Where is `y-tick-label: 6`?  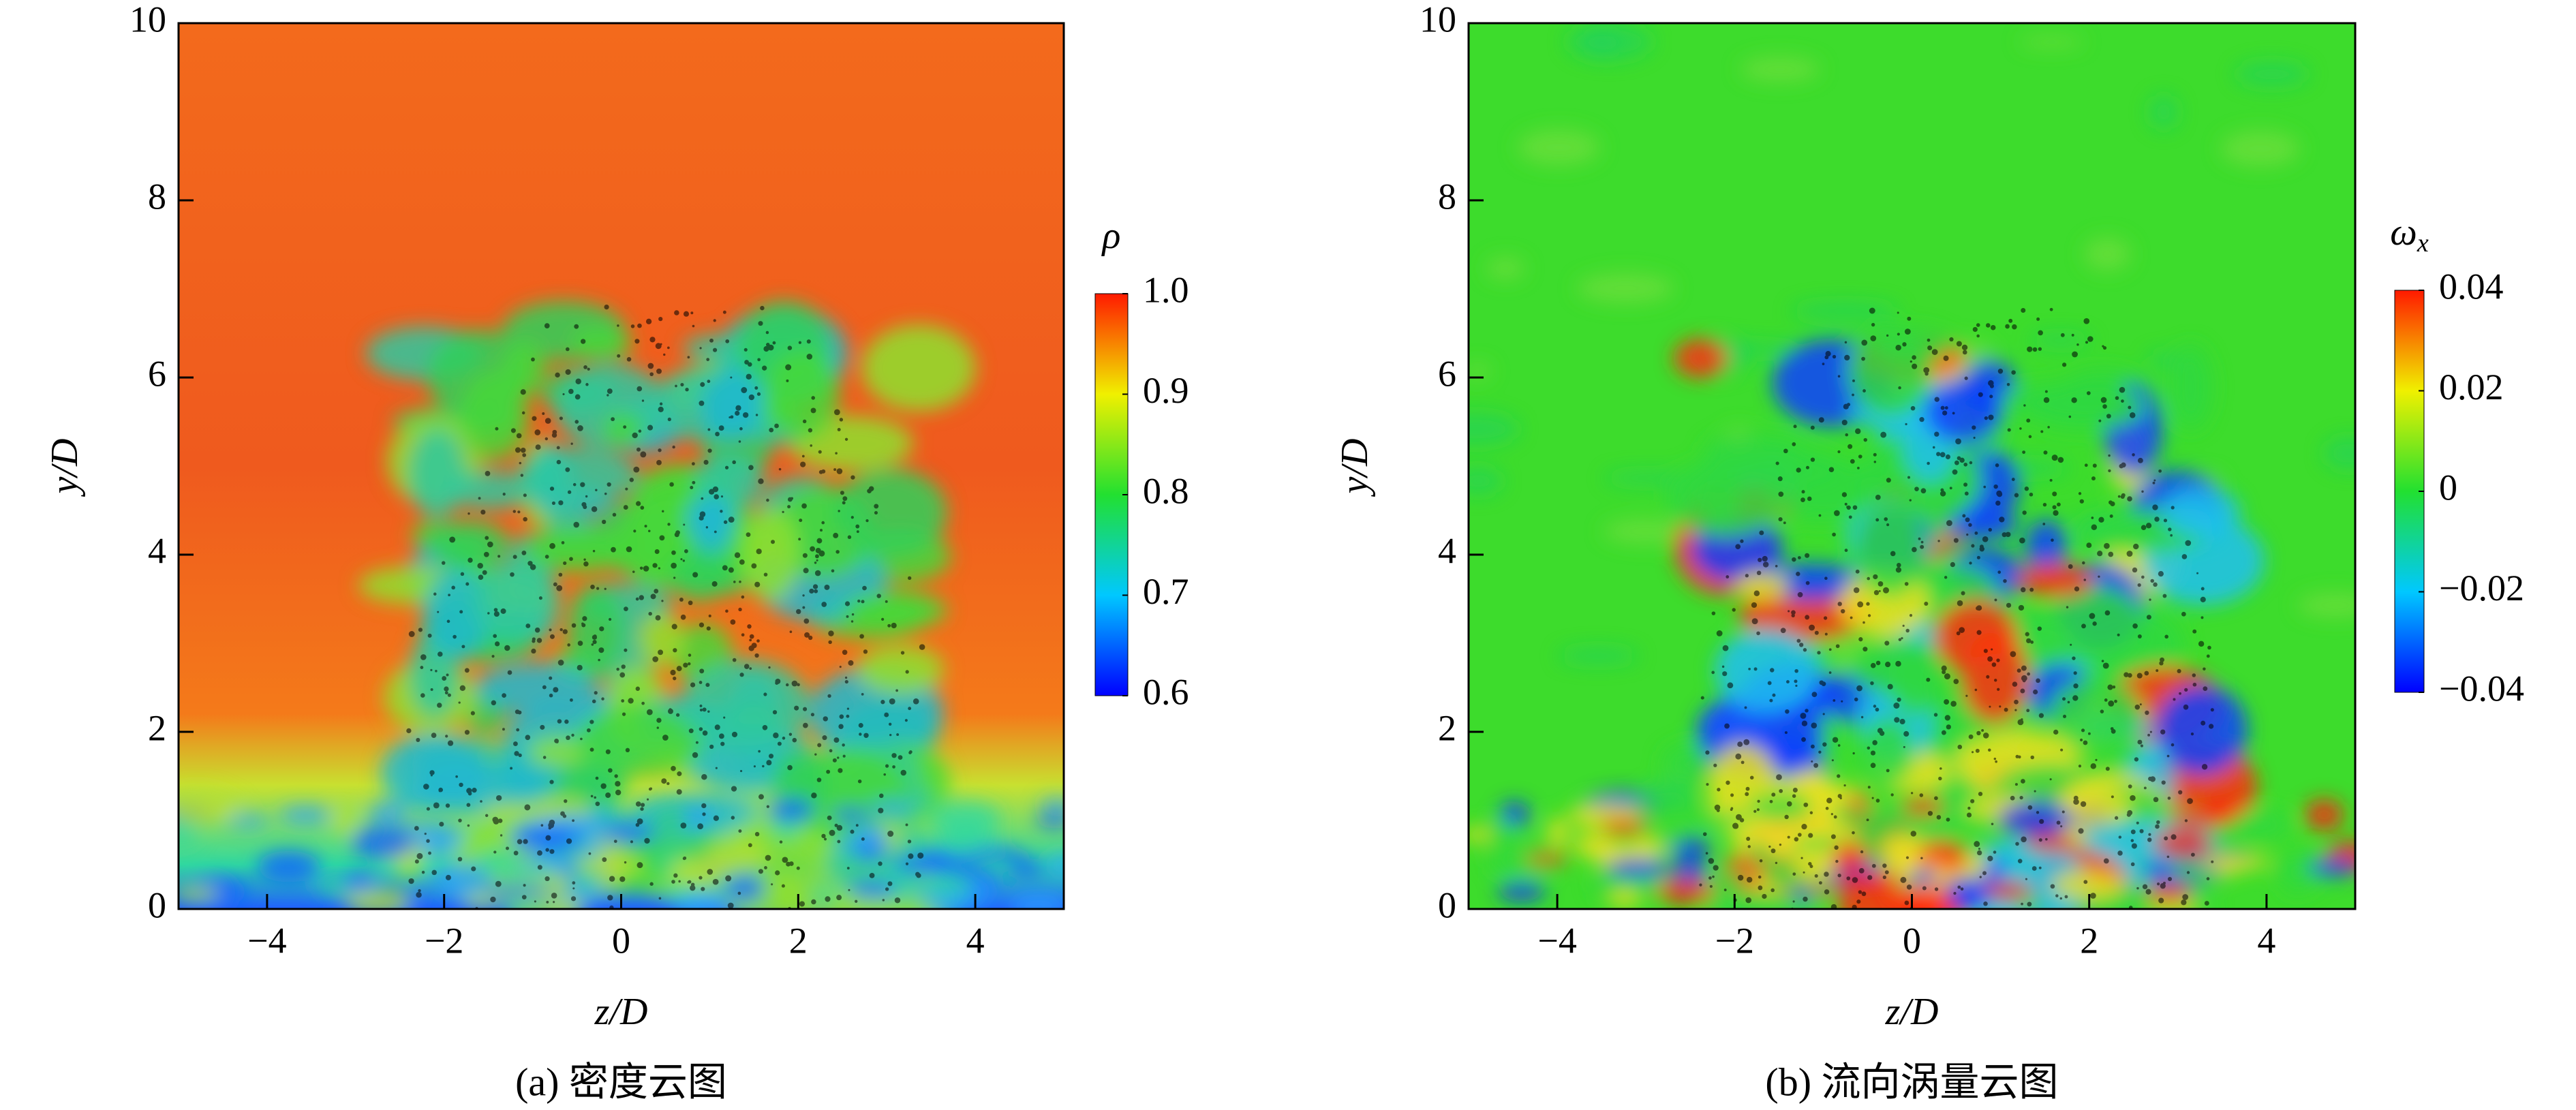
y-tick-label: 6 is located at coordinates (157, 374).